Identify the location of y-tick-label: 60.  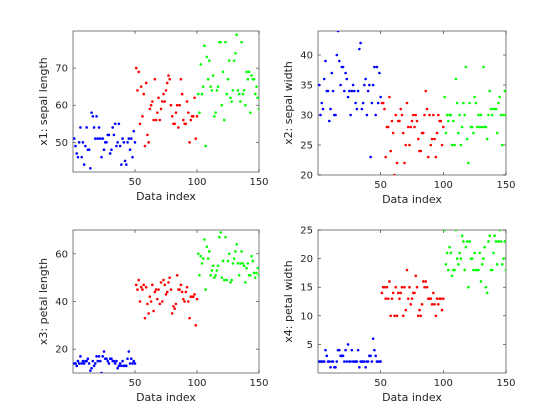
(61, 254).